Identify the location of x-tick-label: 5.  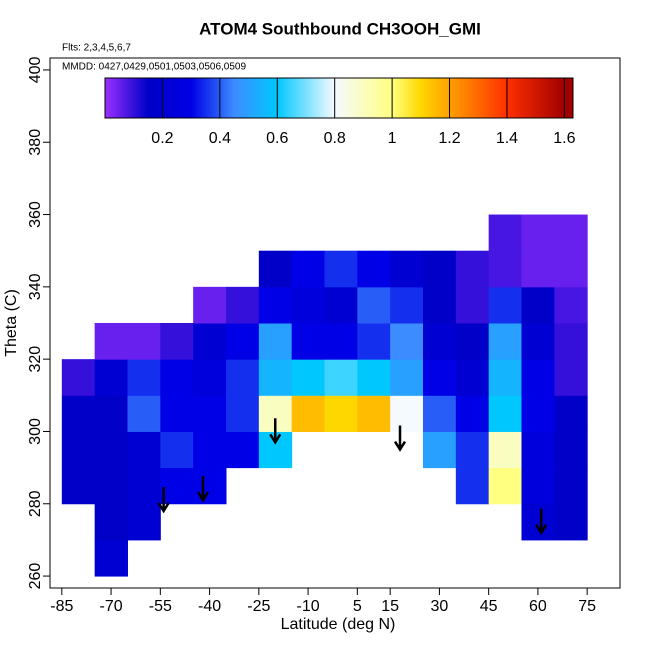
(357, 606).